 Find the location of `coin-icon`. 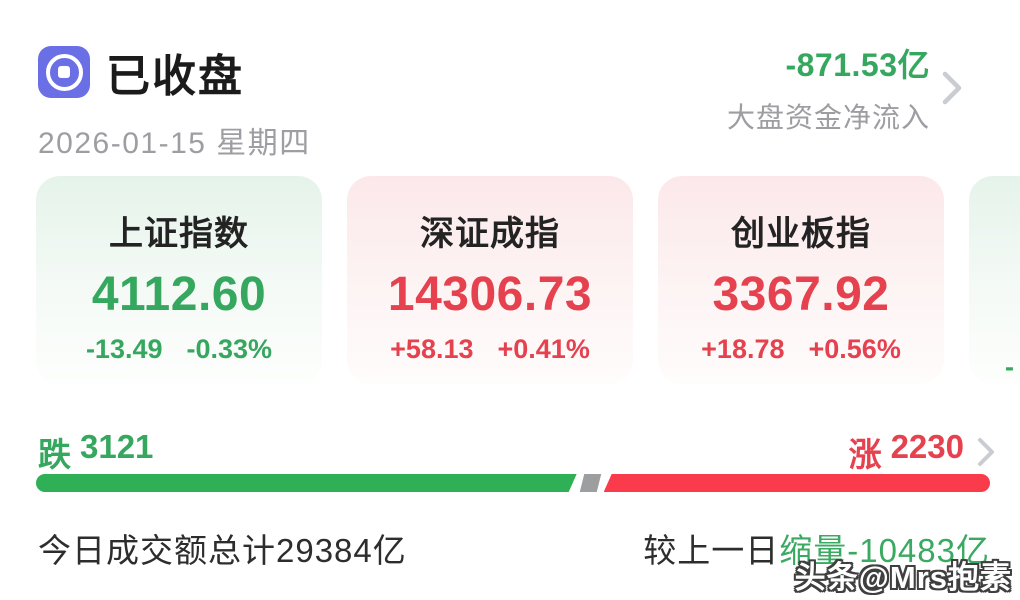

coin-icon is located at coordinates (64, 72).